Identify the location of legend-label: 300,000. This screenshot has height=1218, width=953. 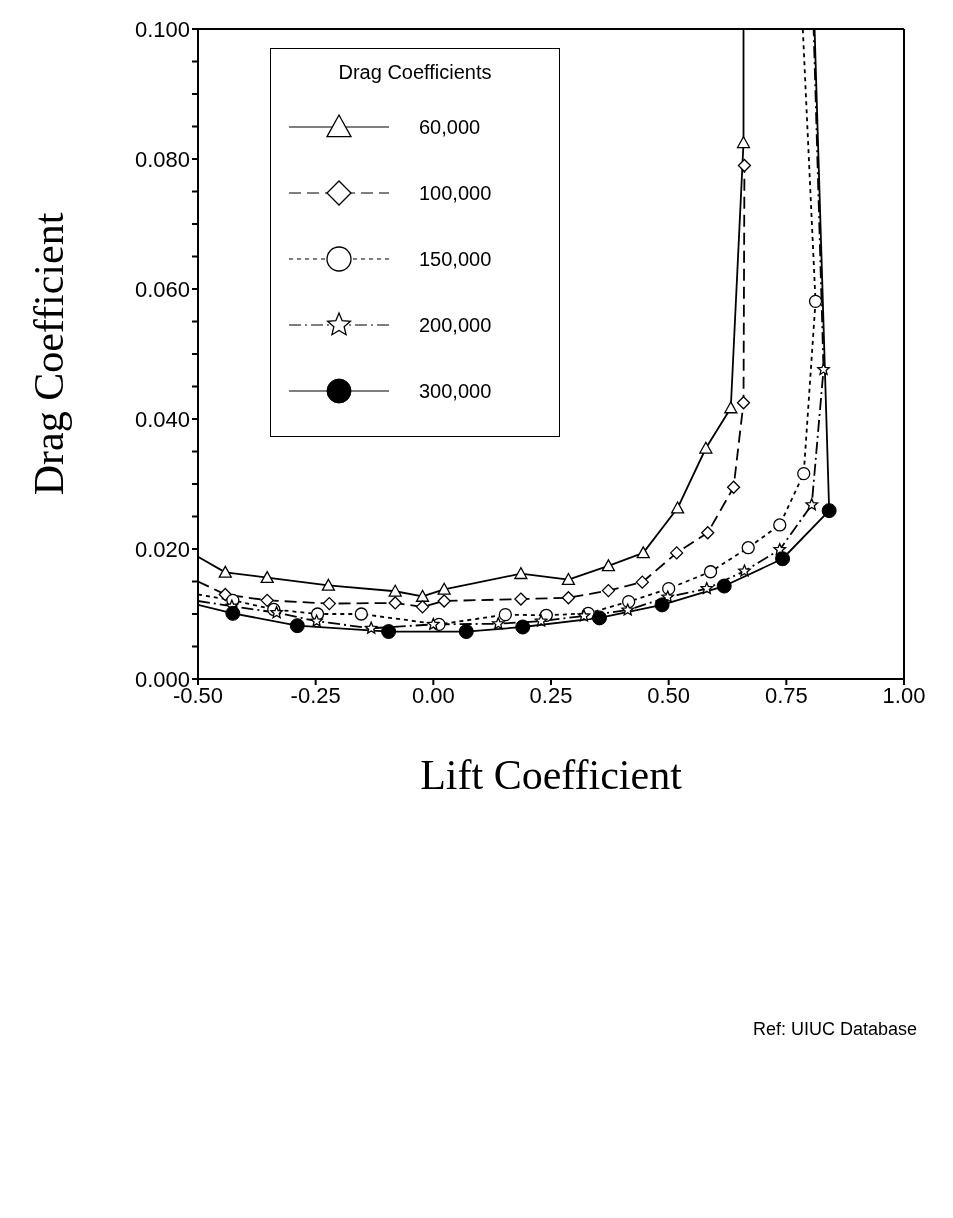
(455, 391).